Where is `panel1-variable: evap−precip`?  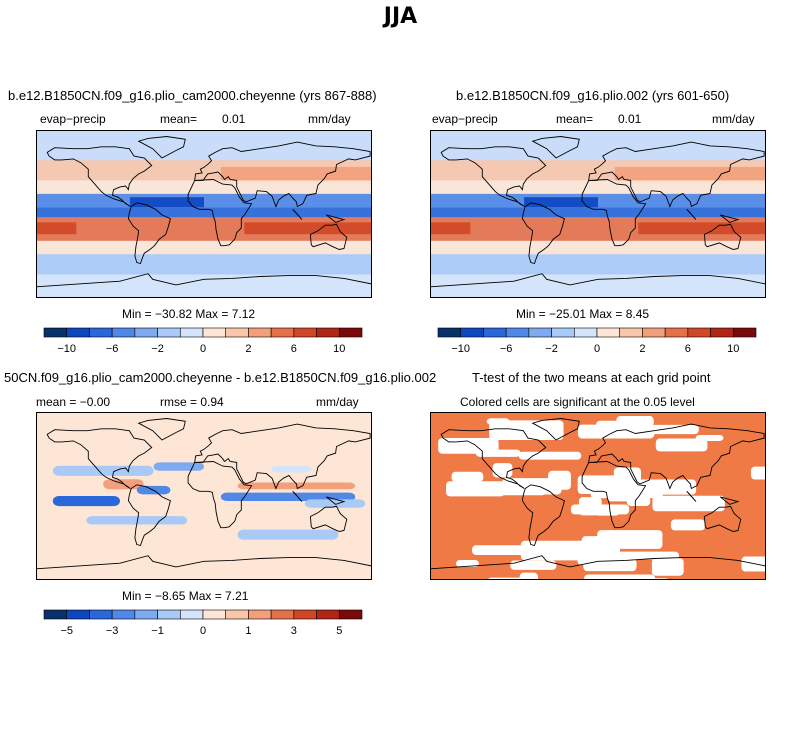 panel1-variable: evap−precip is located at coordinates (73, 119).